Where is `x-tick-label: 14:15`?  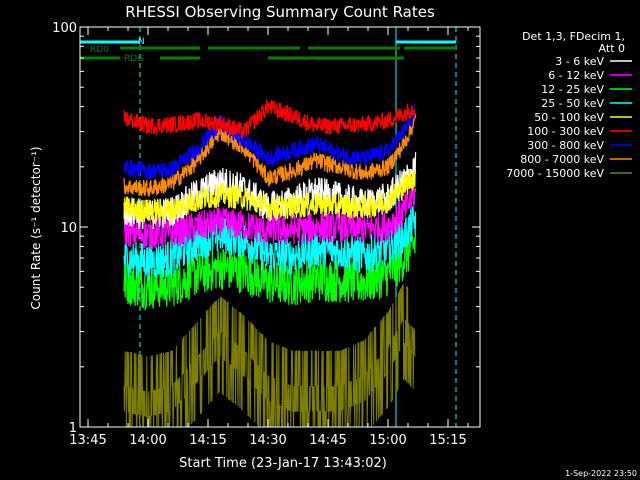
x-tick-label: 14:15 is located at coordinates (207, 440).